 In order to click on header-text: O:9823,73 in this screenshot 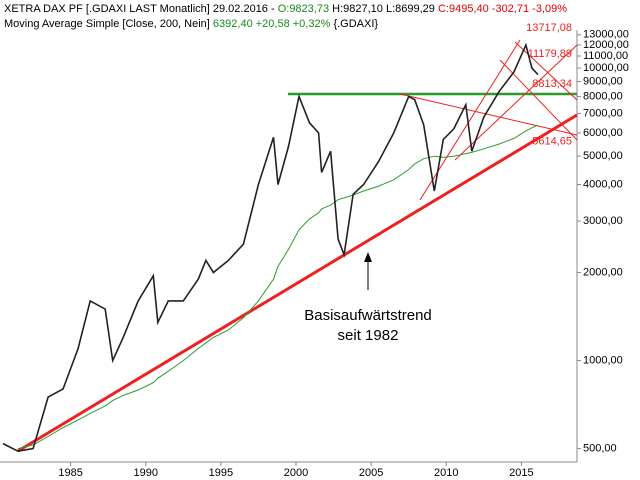, I will do `click(303, 9)`.